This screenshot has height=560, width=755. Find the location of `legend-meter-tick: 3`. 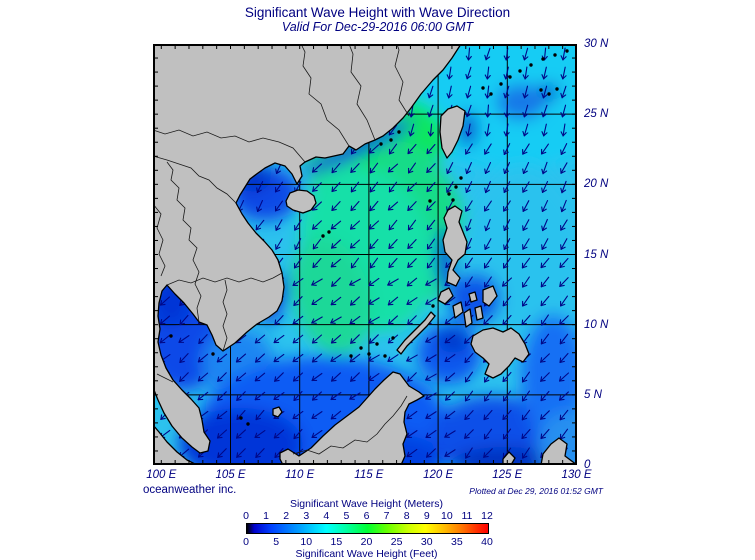

legend-meter-tick: 3 is located at coordinates (306, 516).